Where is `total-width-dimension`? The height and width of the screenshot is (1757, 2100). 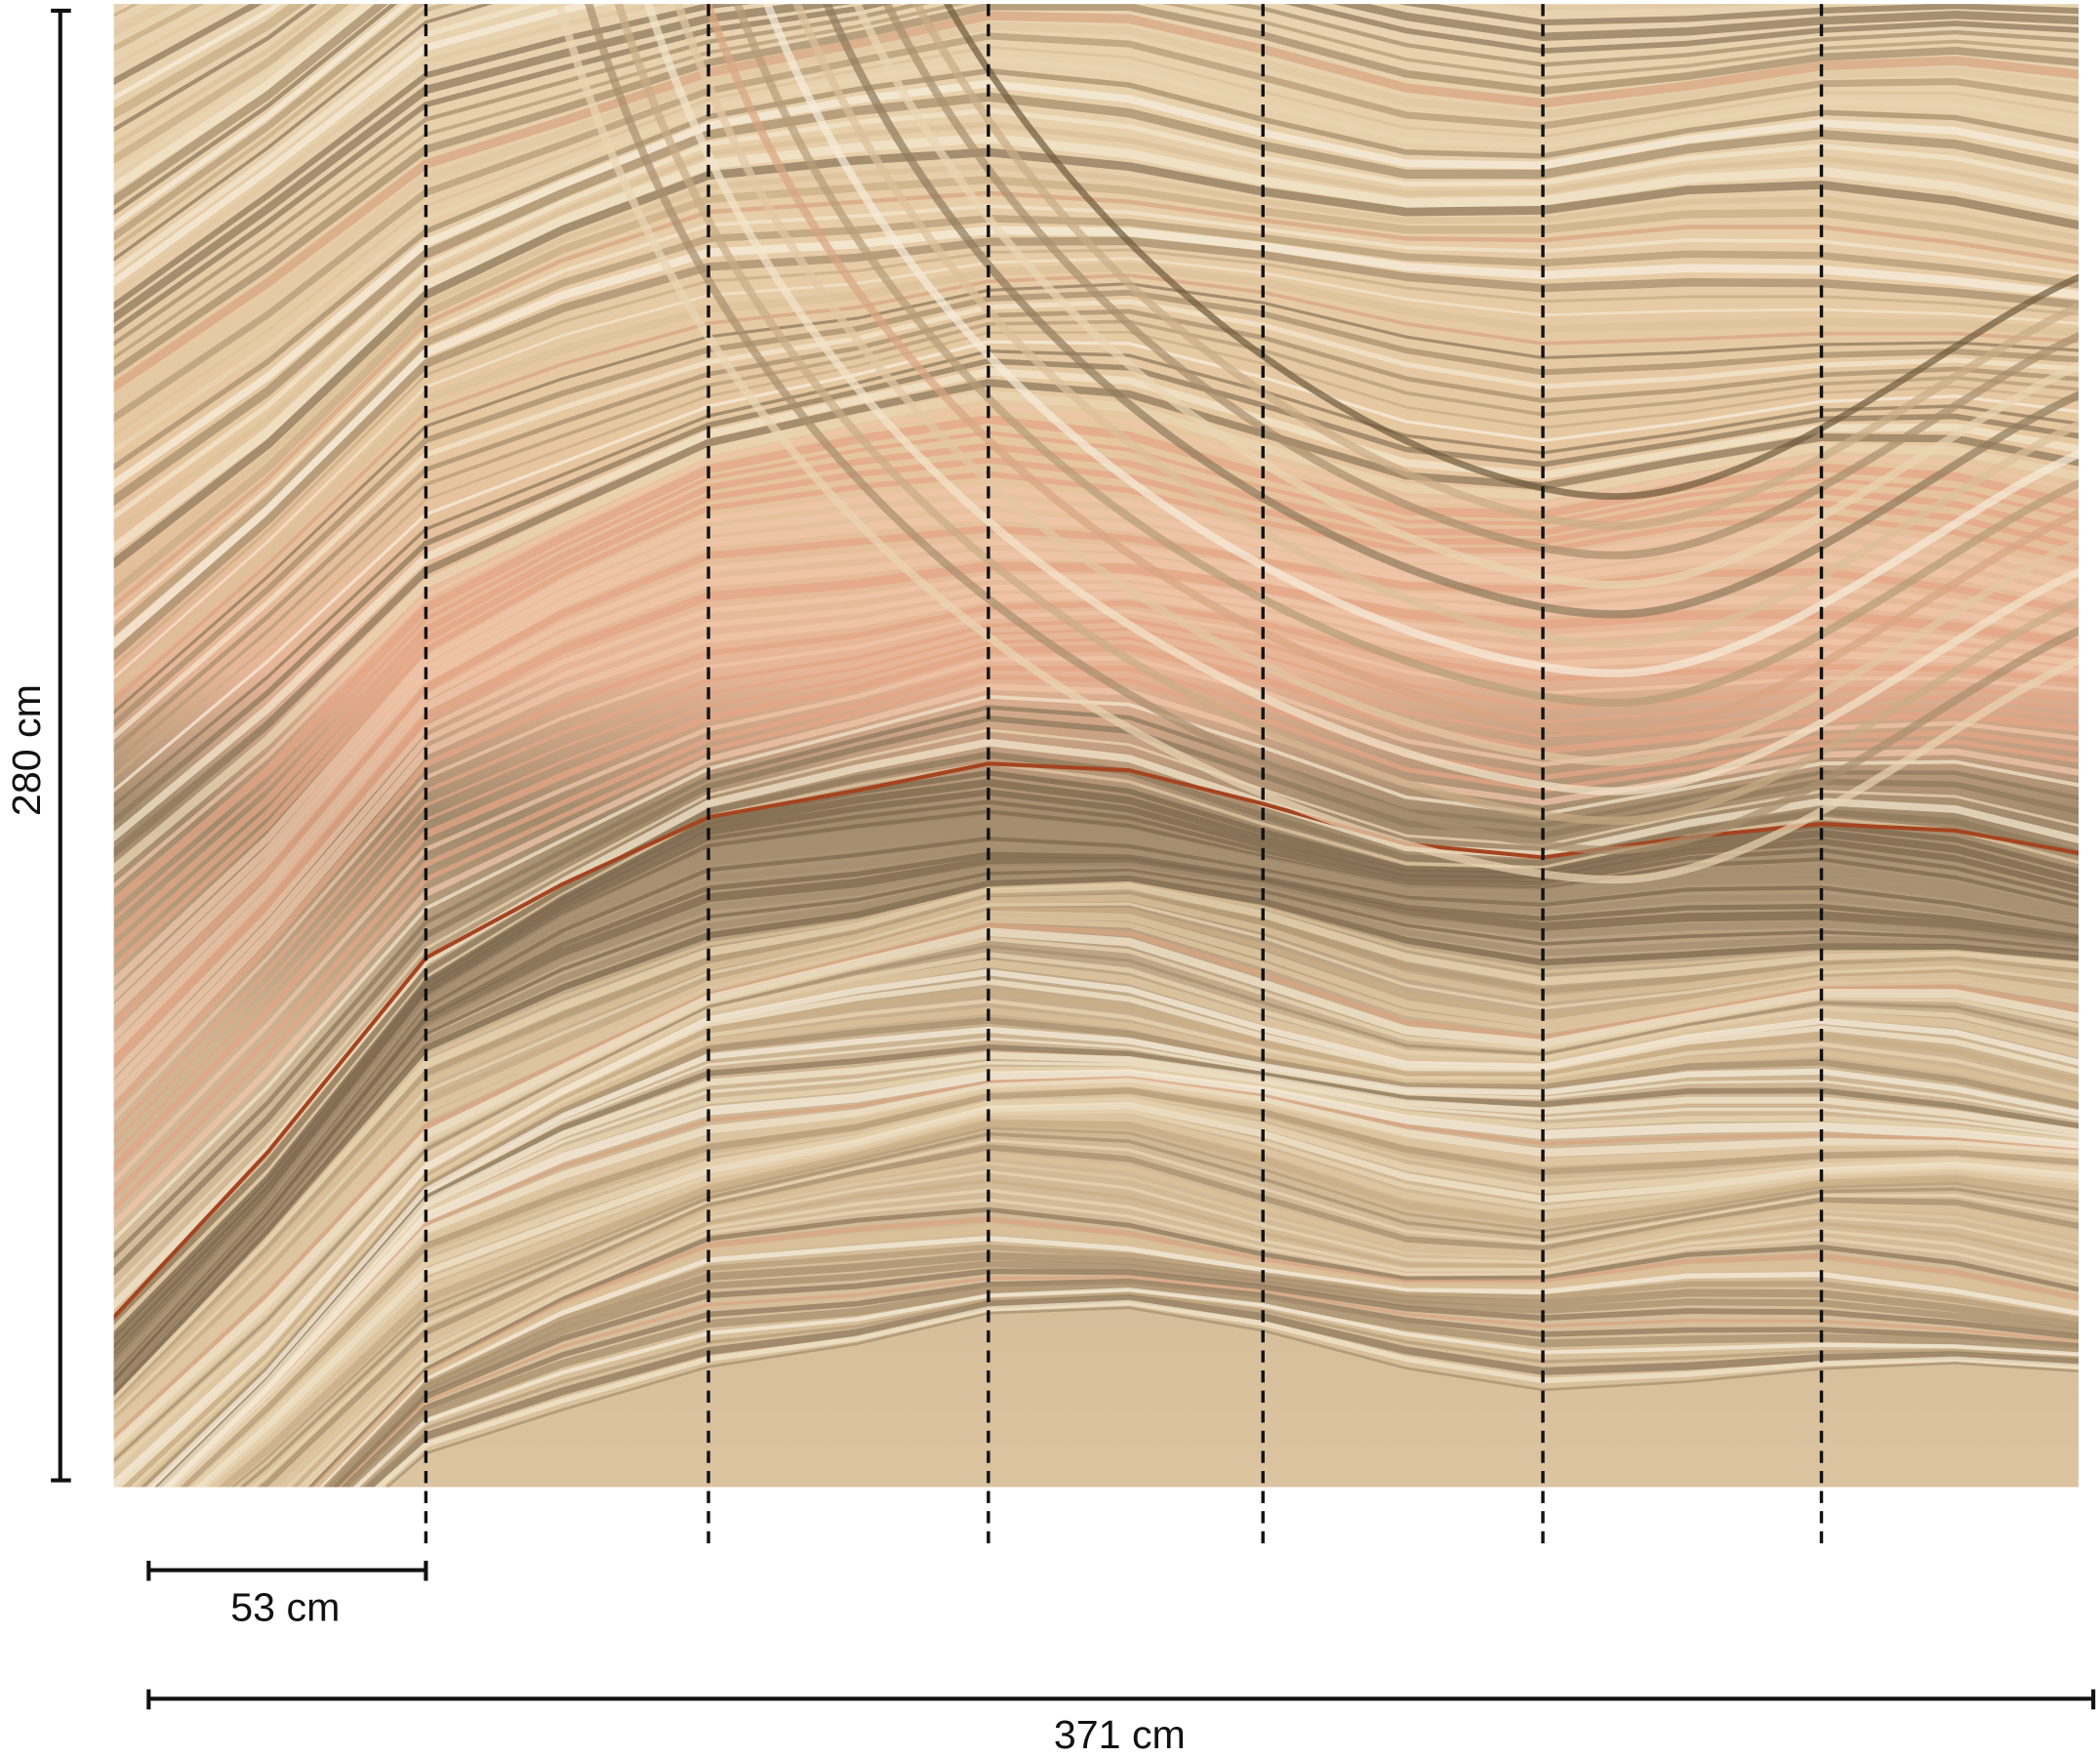
total-width-dimension is located at coordinates (1121, 1699).